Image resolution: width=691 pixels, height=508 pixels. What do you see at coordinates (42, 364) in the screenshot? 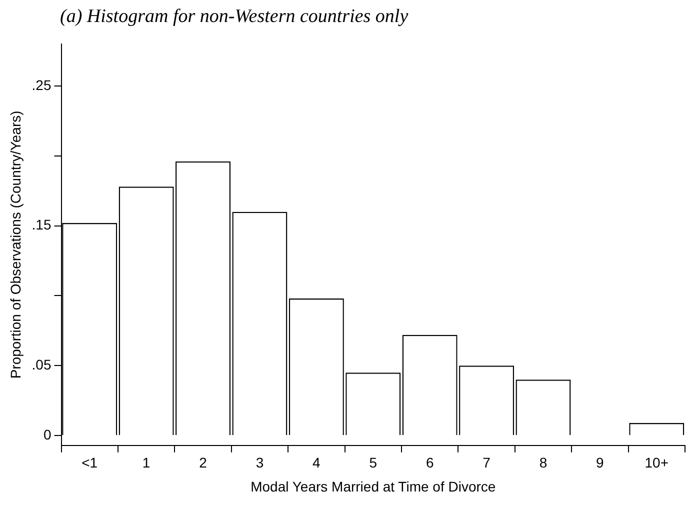
I see `y-tick-label: .05` at bounding box center [42, 364].